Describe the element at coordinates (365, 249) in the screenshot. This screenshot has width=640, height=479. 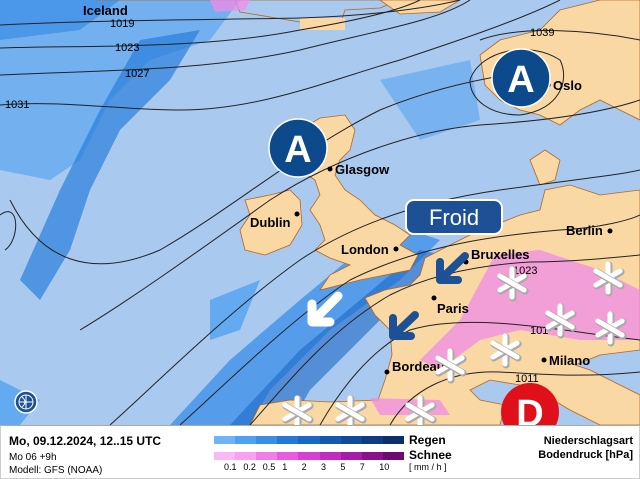
I see `city-label-london: London` at that location.